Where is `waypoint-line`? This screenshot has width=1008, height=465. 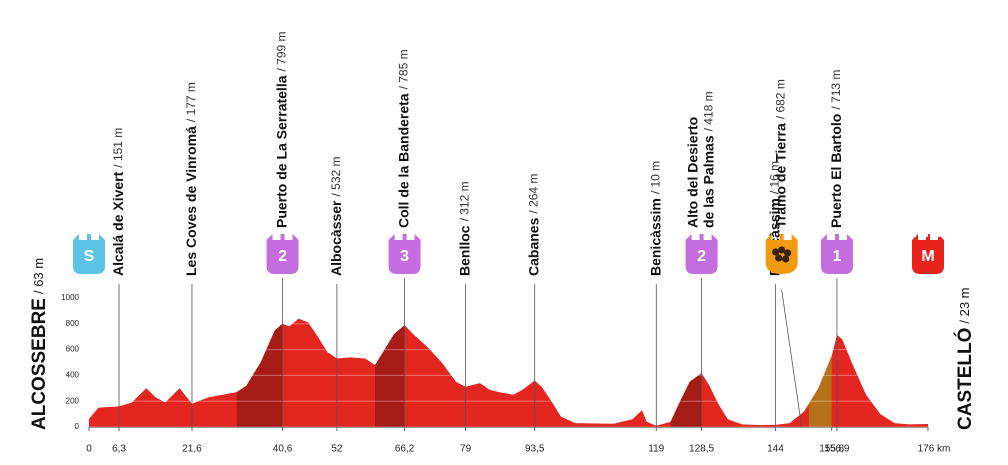
waypoint-line is located at coordinates (792, 358).